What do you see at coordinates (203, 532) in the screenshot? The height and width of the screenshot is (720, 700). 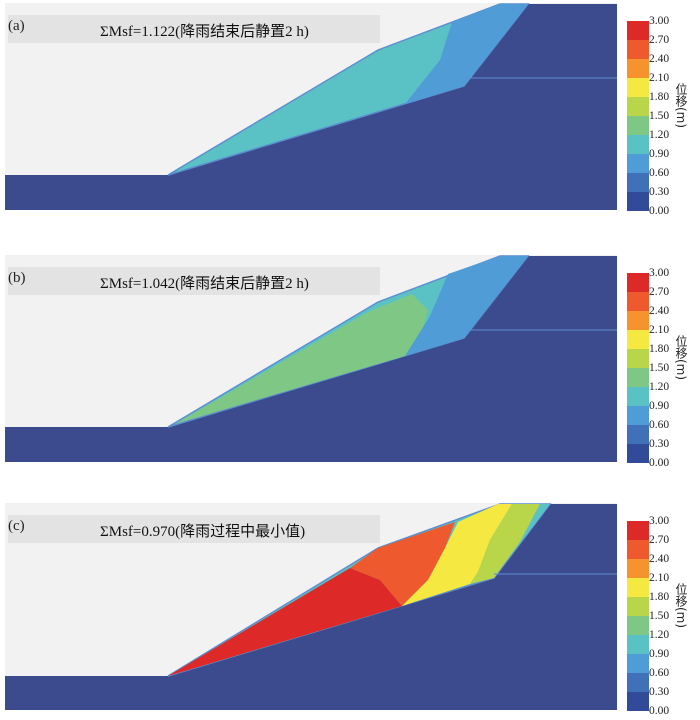 I see `panel-title: ΣMsf=0.970(降雨过程中最小值)` at bounding box center [203, 532].